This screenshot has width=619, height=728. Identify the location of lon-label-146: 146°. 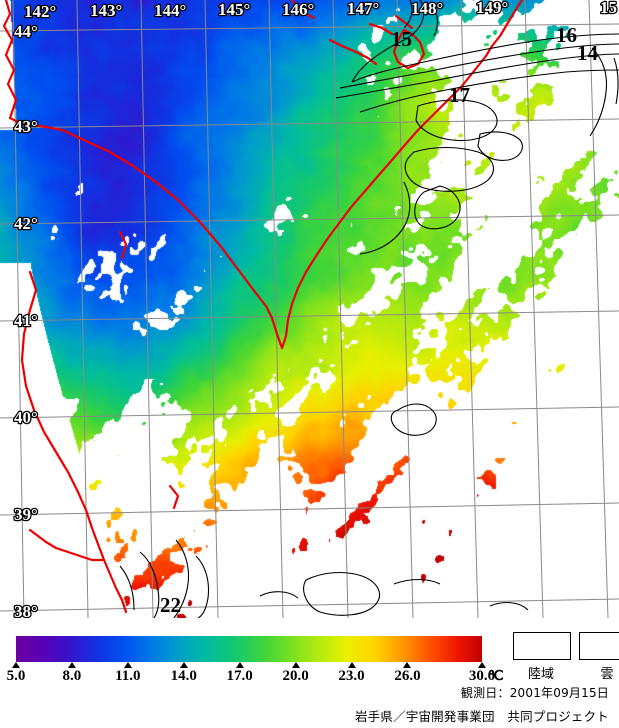
(298, 9).